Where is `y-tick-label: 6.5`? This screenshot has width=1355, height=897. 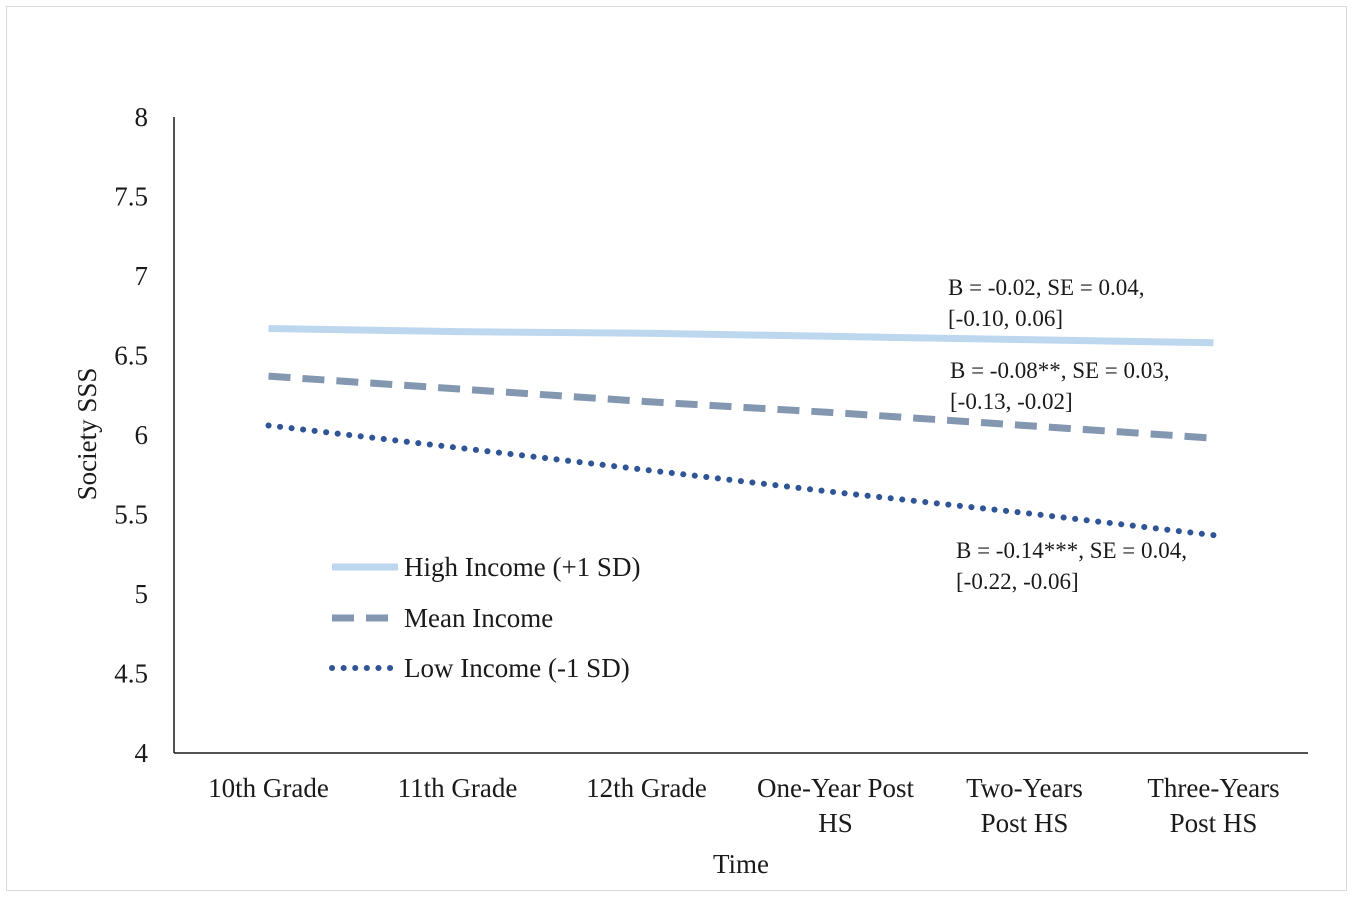
y-tick-label: 6.5 is located at coordinates (131, 356).